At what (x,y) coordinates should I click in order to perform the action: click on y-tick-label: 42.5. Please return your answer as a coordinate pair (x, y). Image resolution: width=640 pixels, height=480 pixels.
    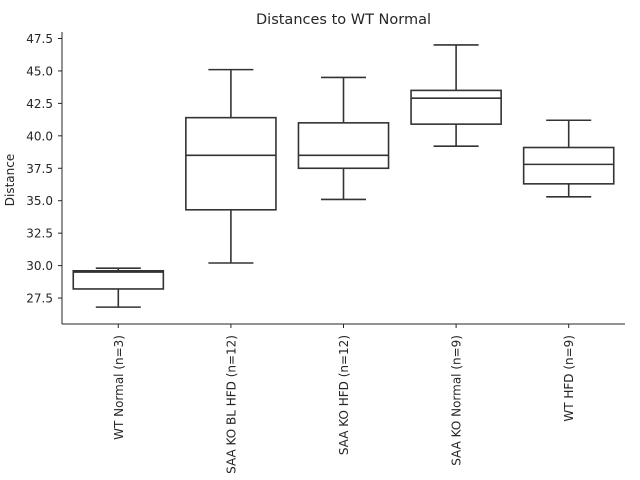
    Looking at the image, I should click on (39, 104).